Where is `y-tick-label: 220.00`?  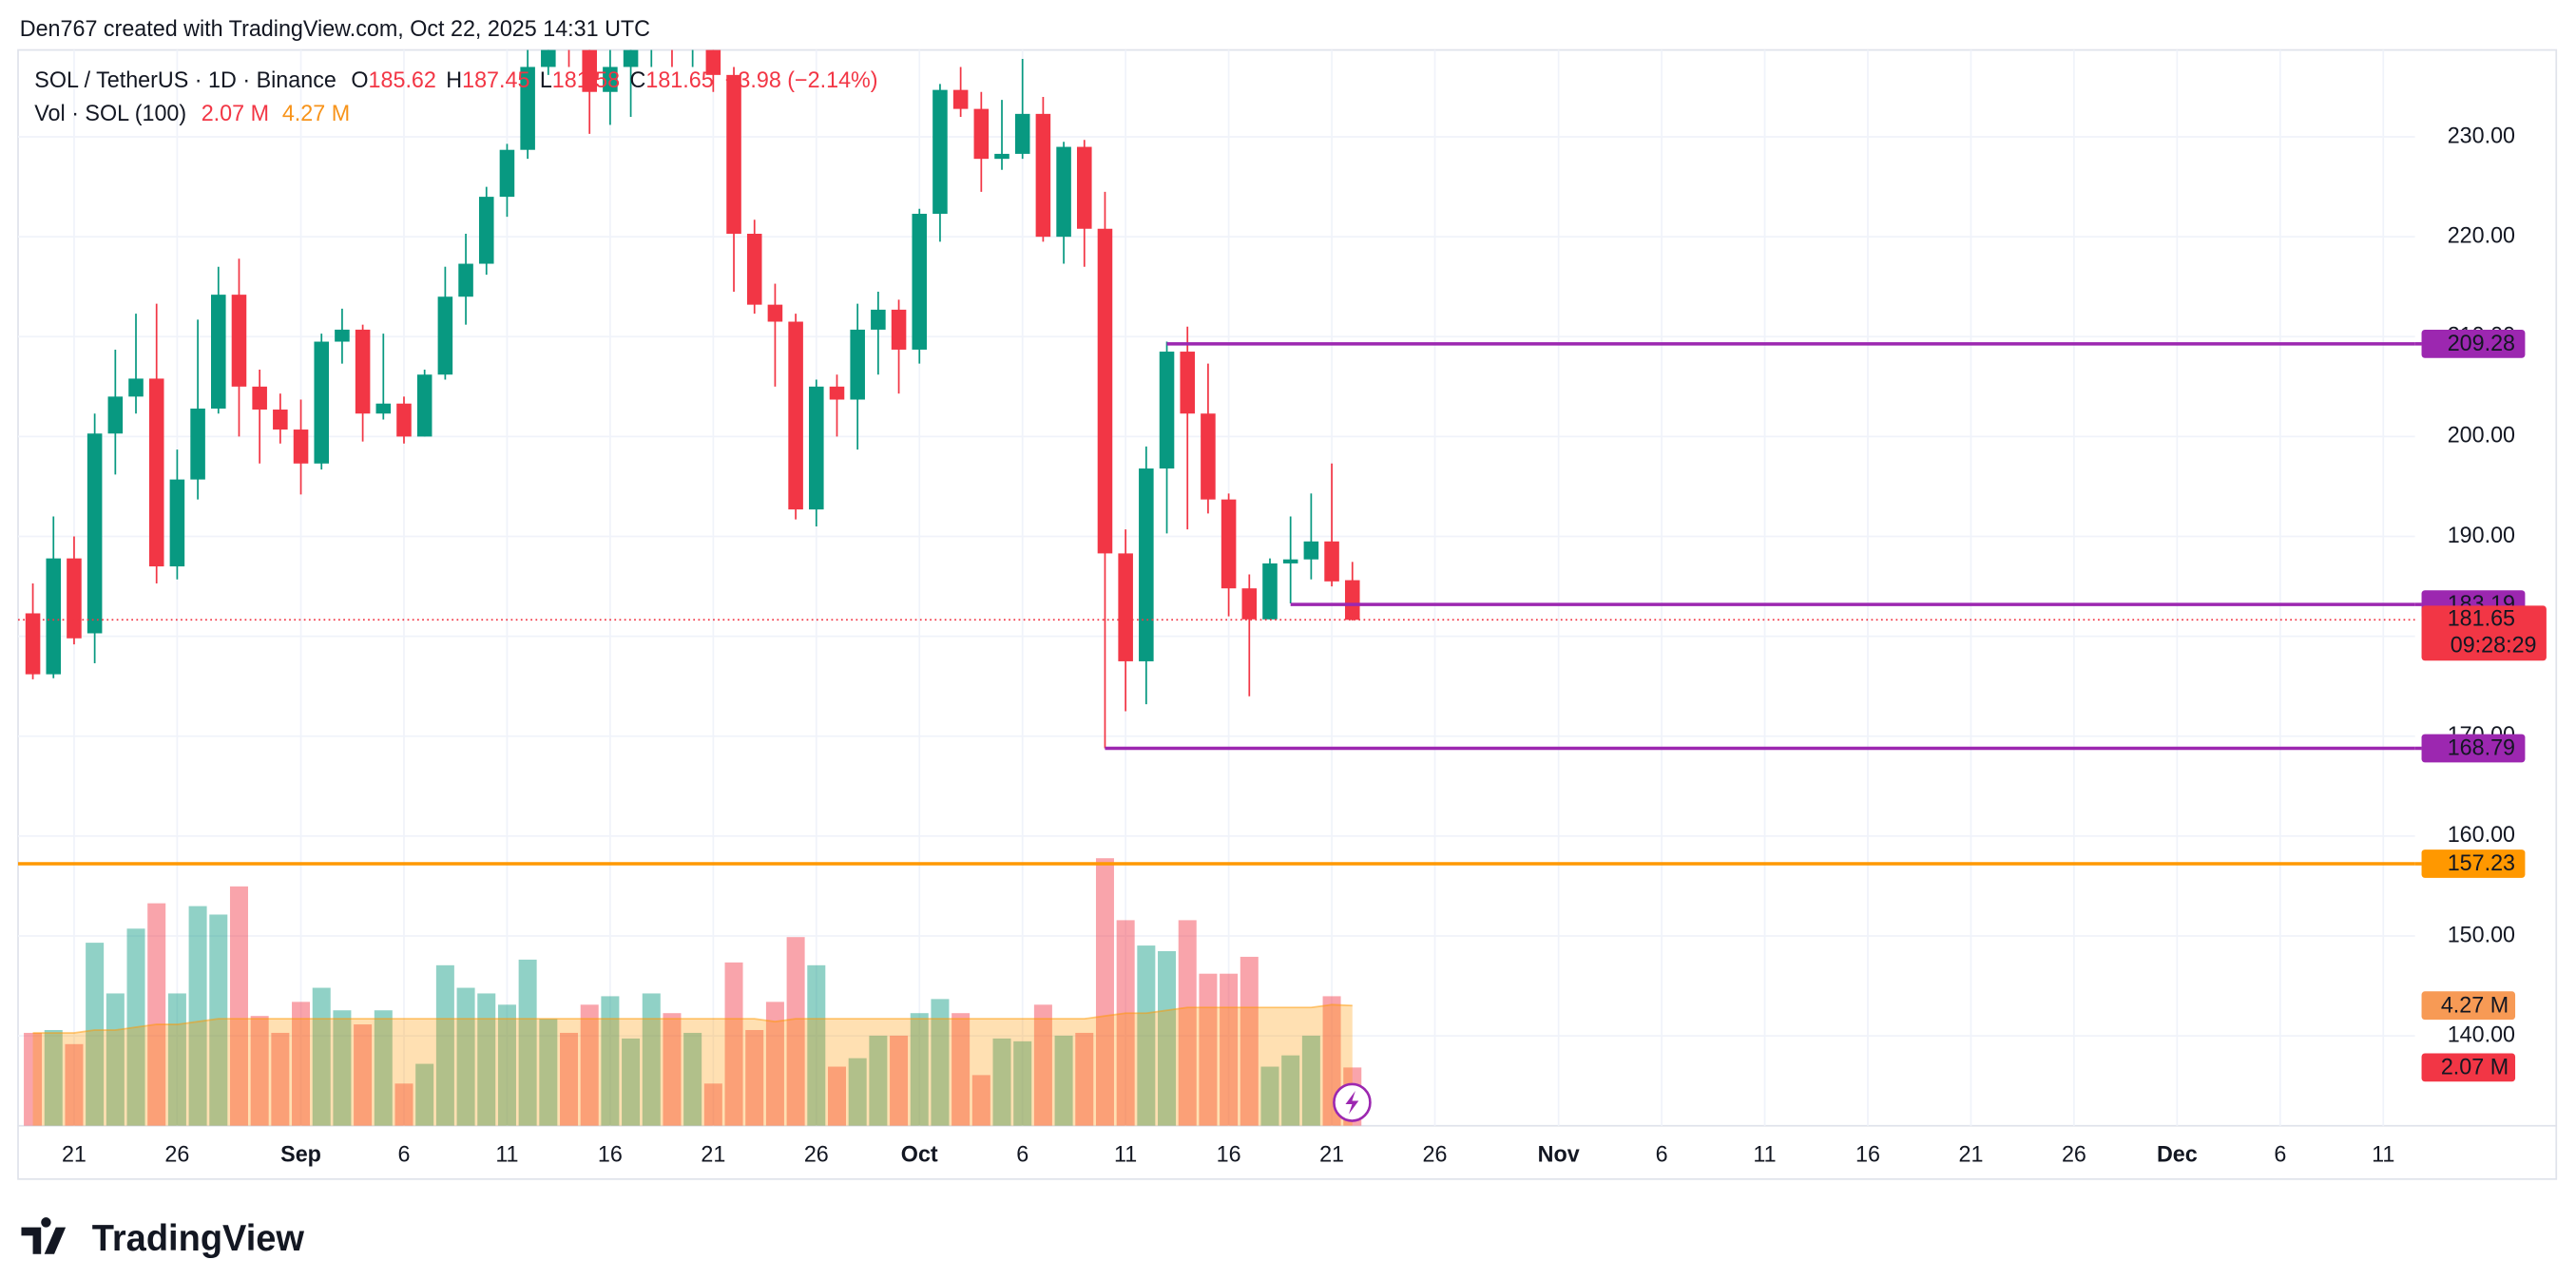 y-tick-label: 220.00 is located at coordinates (2481, 234).